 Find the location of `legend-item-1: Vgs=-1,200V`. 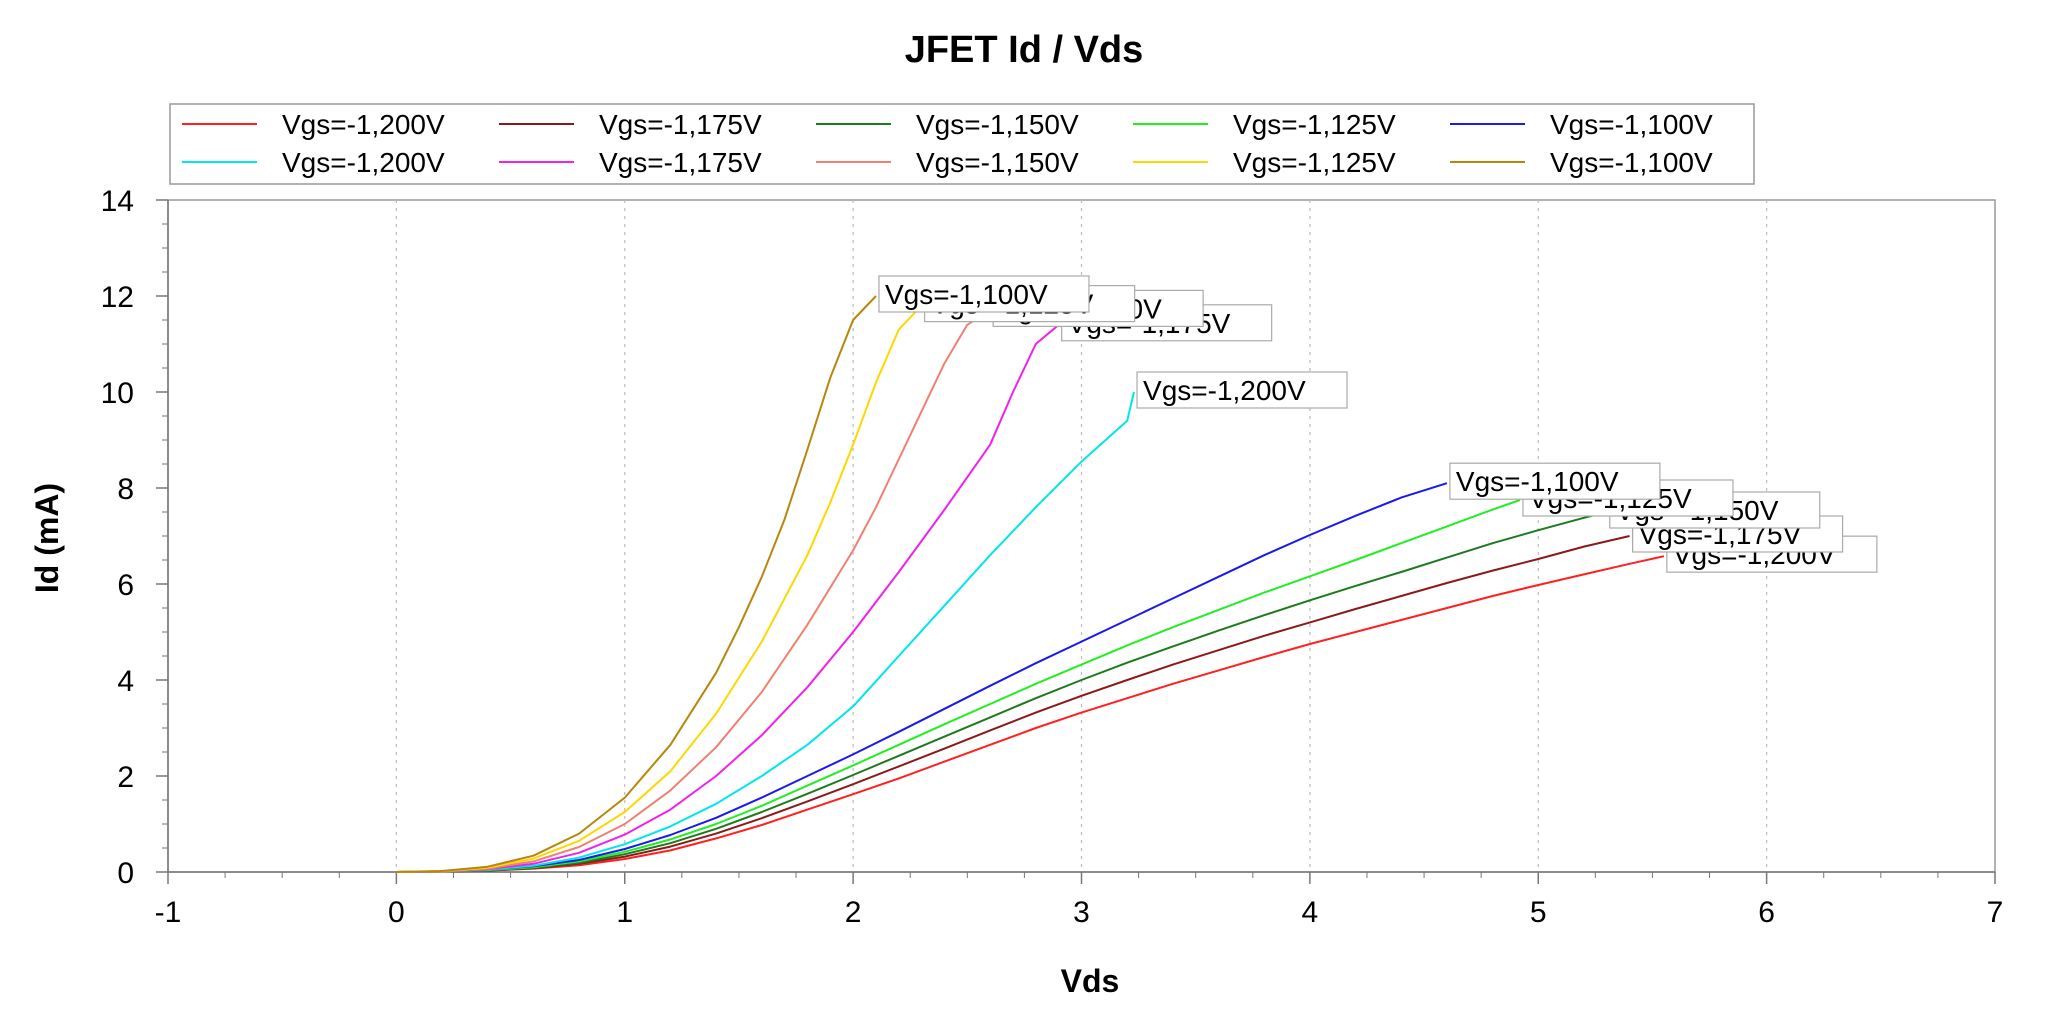

legend-item-1: Vgs=-1,200V is located at coordinates (313, 124).